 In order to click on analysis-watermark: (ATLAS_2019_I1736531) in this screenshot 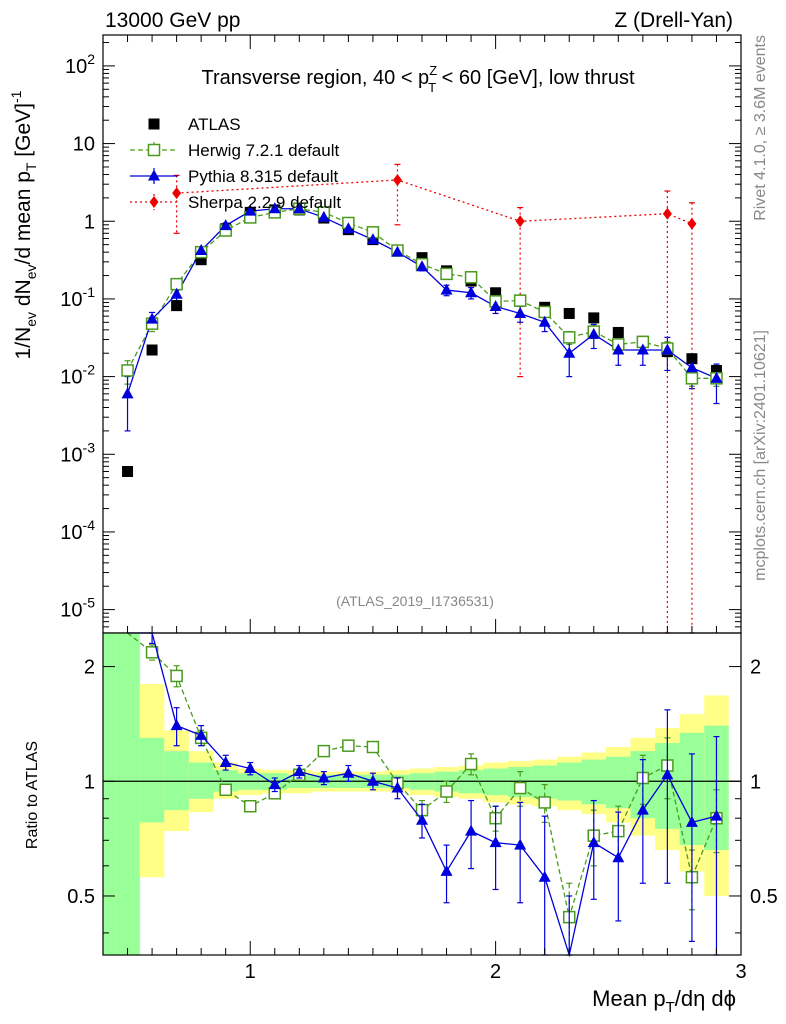, I will do `click(415, 601)`.